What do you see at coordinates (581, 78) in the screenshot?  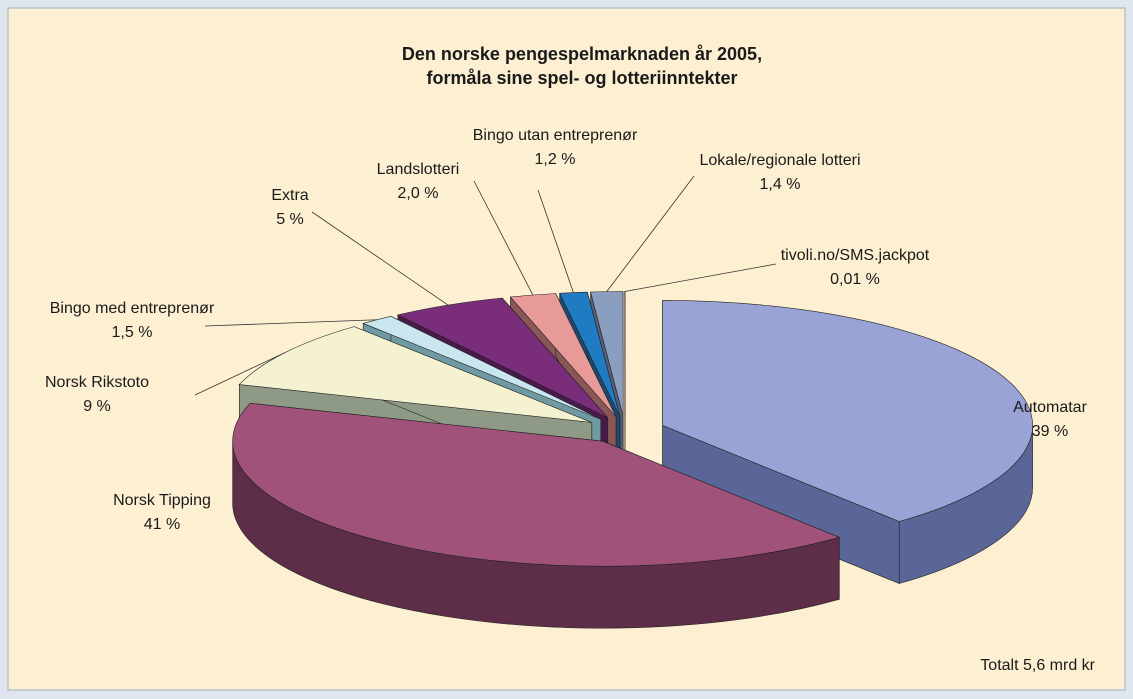 I see `chart-title: formåla sine spel- og lotteriinntekter` at bounding box center [581, 78].